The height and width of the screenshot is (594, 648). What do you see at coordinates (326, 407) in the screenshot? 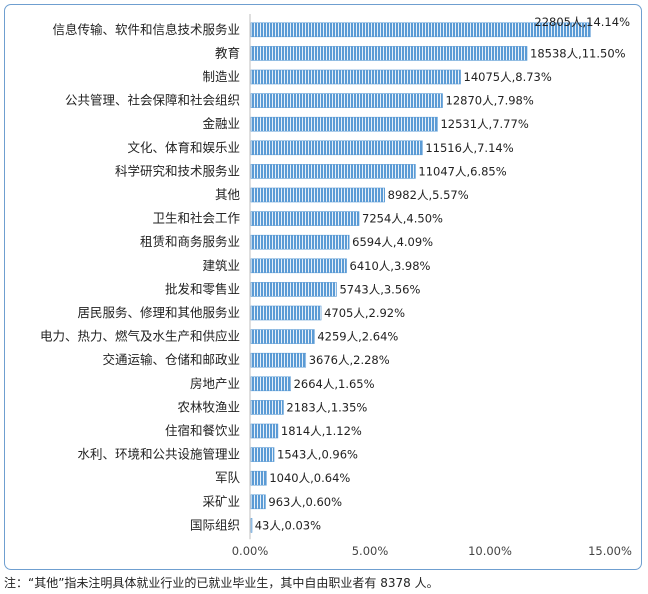
I see `data-label: 2183人,1.35%` at bounding box center [326, 407].